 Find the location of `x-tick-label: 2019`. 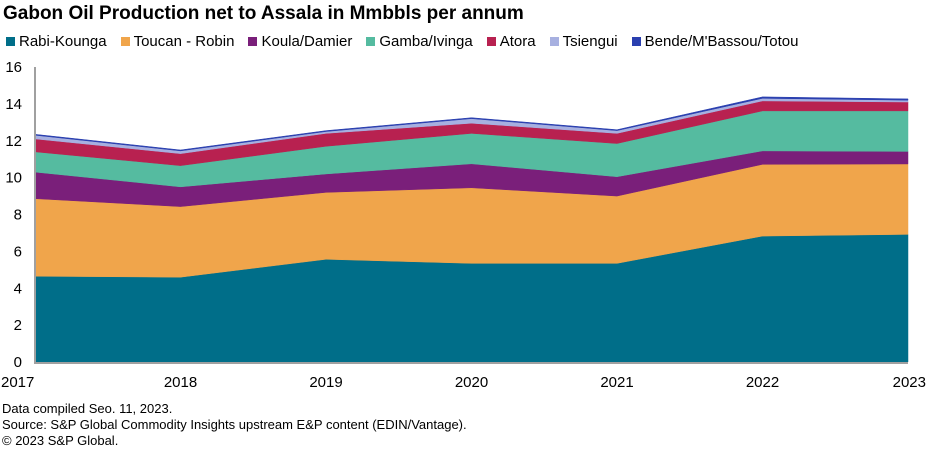

x-tick-label: 2019 is located at coordinates (325, 382).